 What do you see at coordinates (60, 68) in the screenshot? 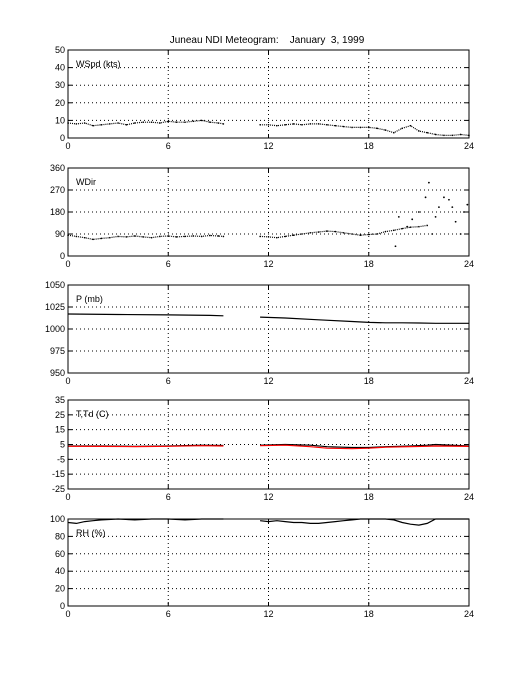
I see `y-tick-label: 40` at bounding box center [60, 68].